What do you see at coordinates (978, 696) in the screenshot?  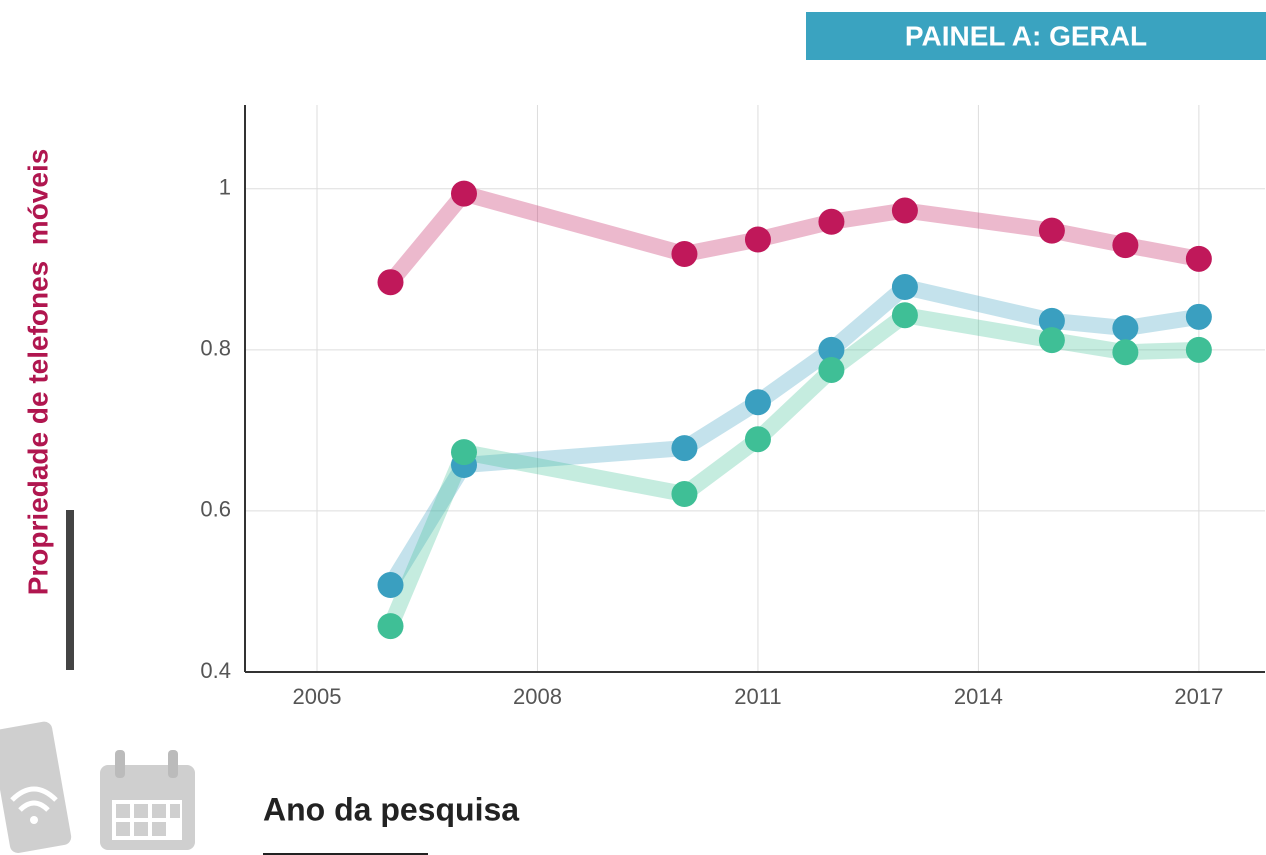 I see `x-tick-label: 2014` at bounding box center [978, 696].